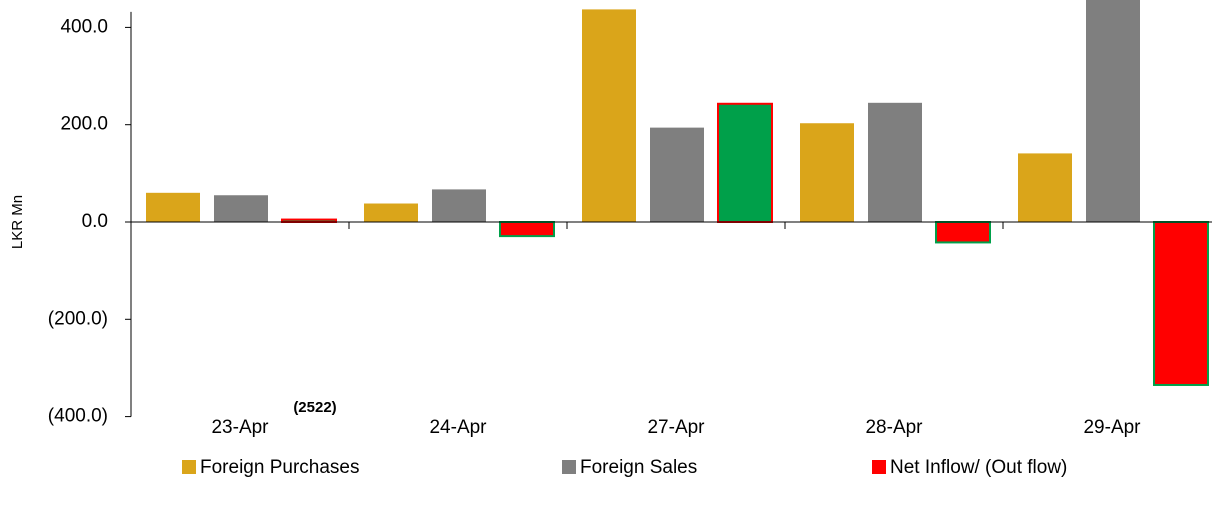  Describe the element at coordinates (78, 318) in the screenshot. I see `y-tick-label: (200.0)` at that location.